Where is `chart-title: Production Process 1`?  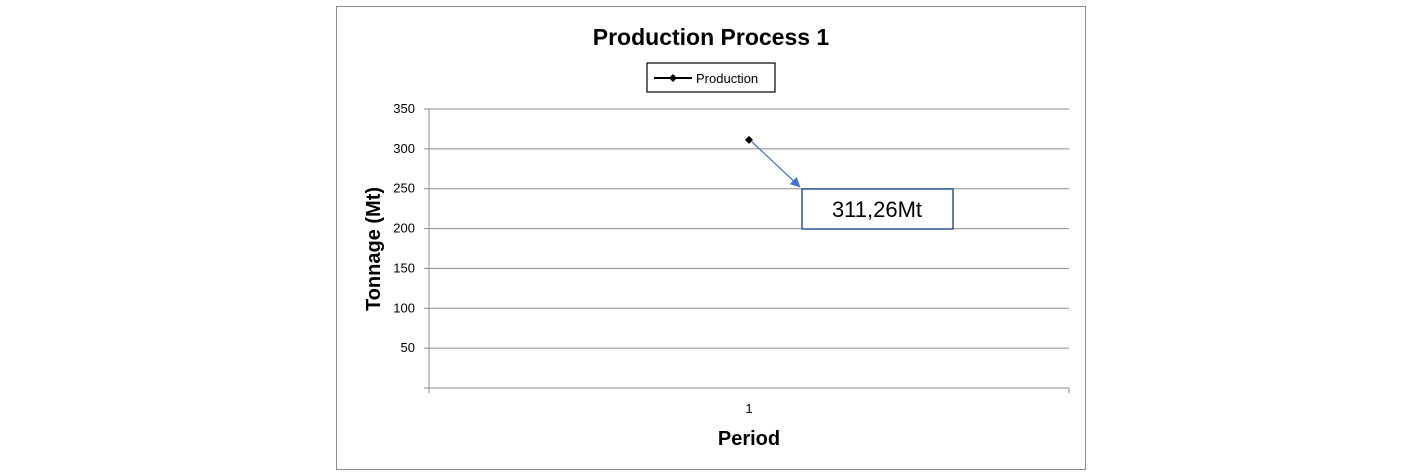
chart-title: Production Process 1 is located at coordinates (711, 37).